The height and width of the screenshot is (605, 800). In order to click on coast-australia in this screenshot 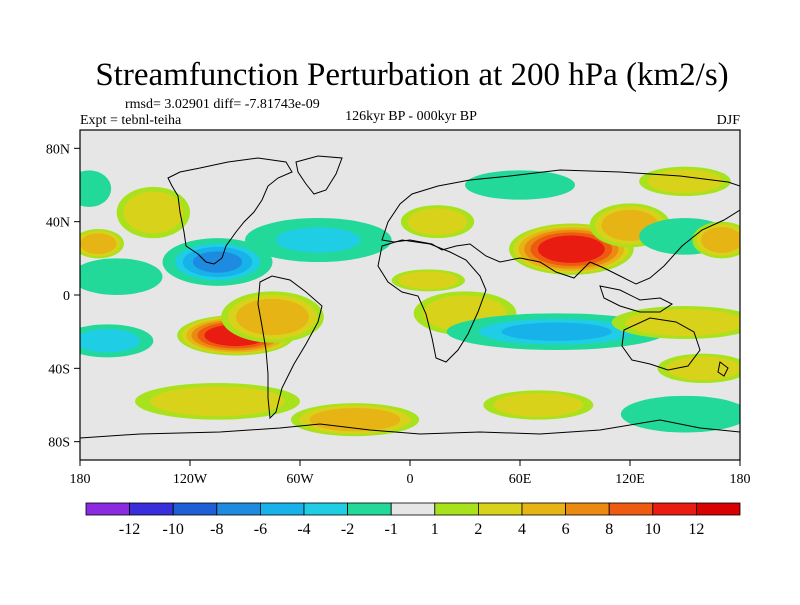, I will do `click(661, 344)`.